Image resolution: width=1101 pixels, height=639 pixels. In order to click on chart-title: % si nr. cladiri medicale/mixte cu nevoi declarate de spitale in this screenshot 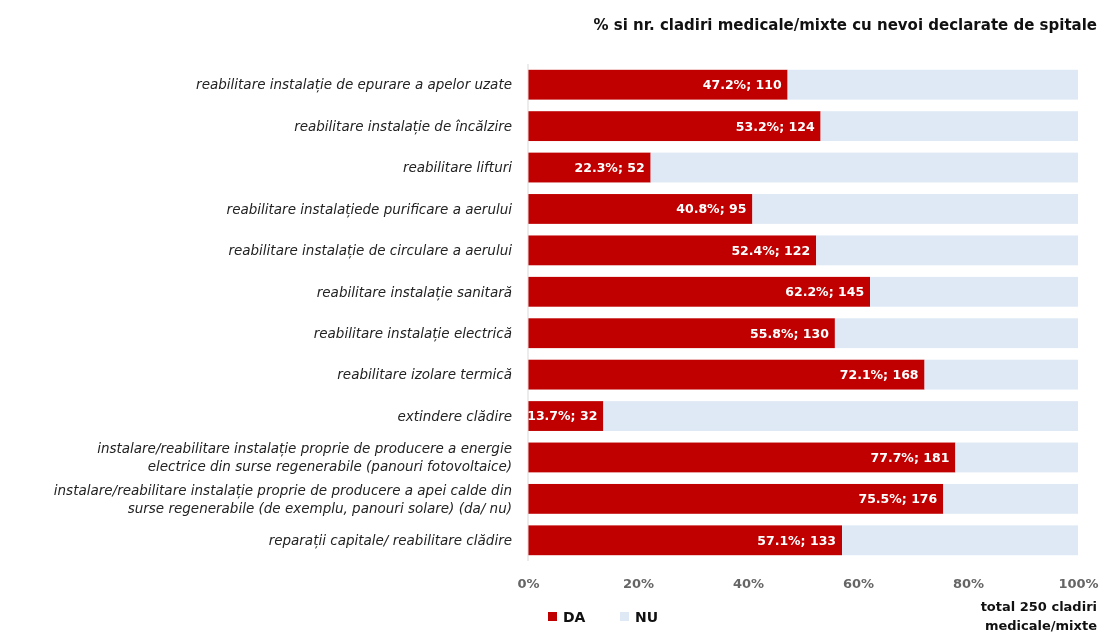, I will do `click(845, 25)`.